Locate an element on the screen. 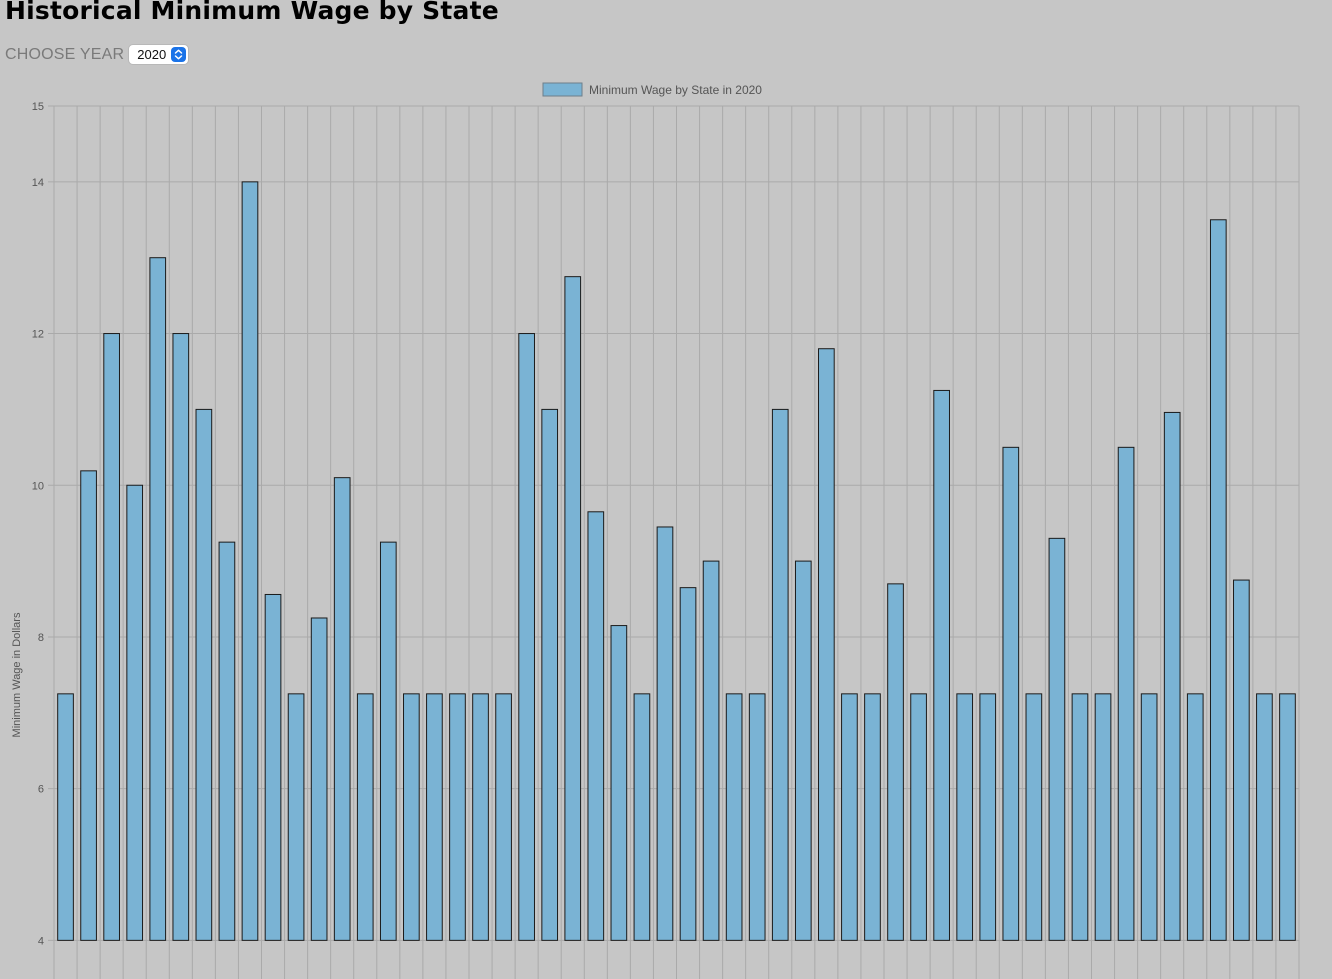  y-tick-label: 8 is located at coordinates (41, 638).